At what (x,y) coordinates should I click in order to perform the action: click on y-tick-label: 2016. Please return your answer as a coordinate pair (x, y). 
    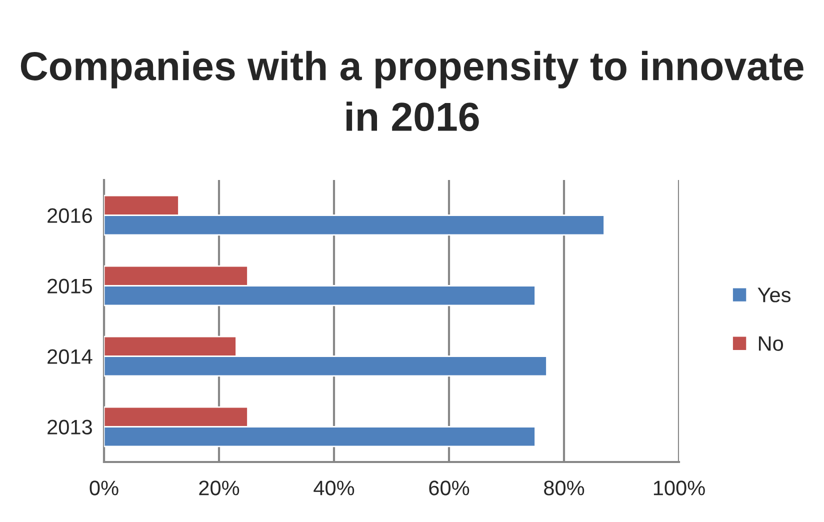
    Looking at the image, I should click on (70, 216).